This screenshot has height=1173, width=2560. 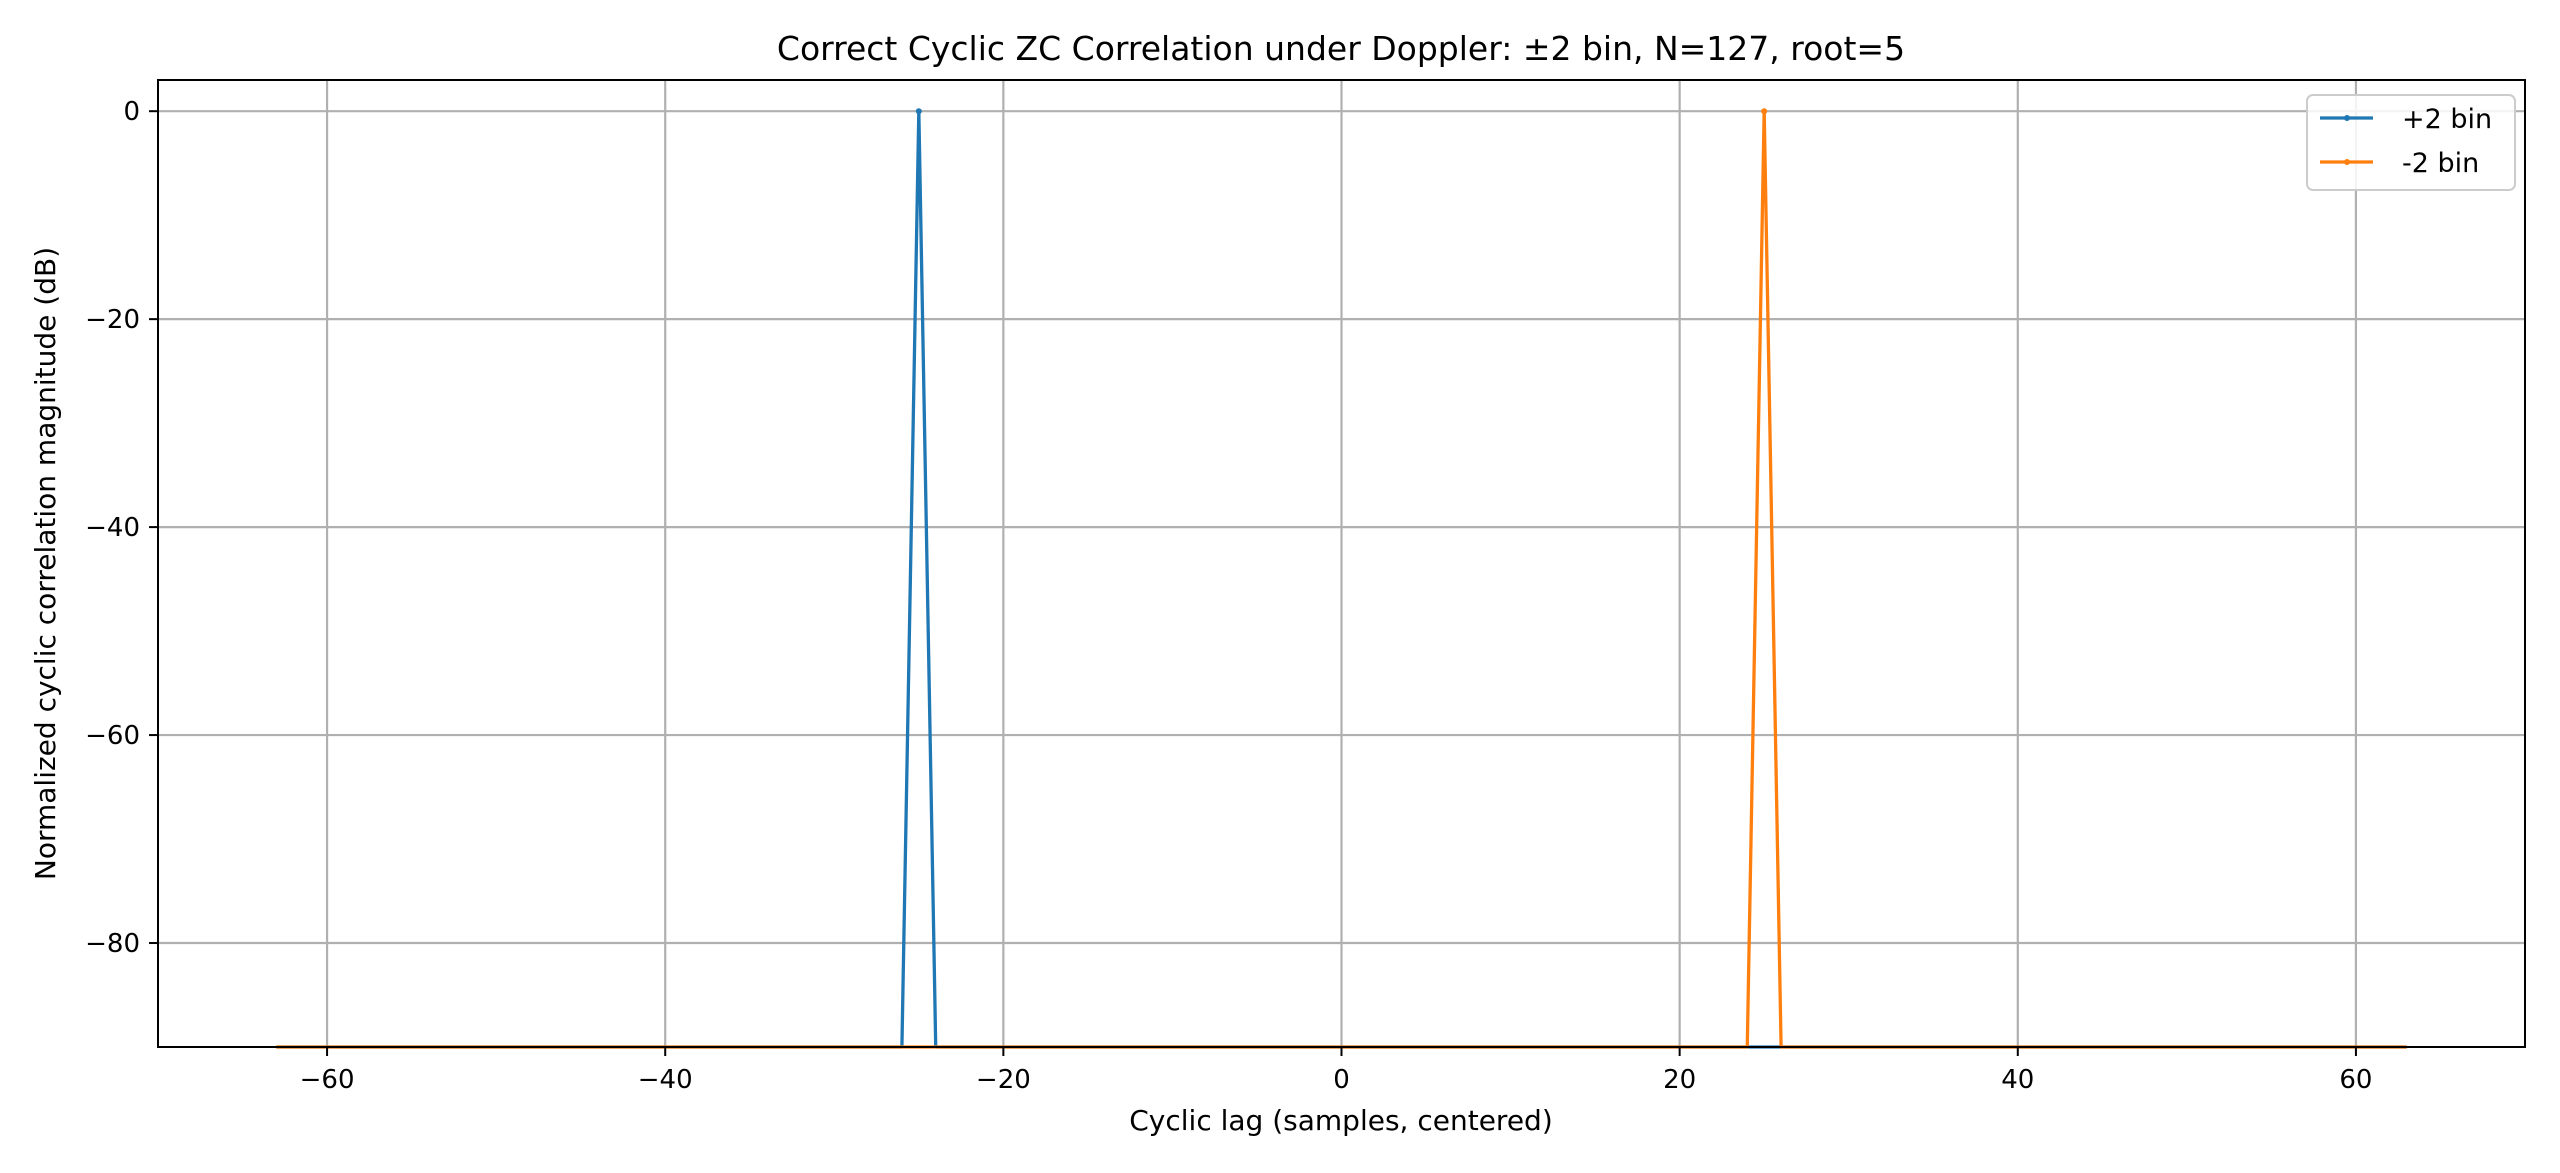 I want to click on x-axis-label: Cyclic lag (samples, centered), so click(x=1341, y=1120).